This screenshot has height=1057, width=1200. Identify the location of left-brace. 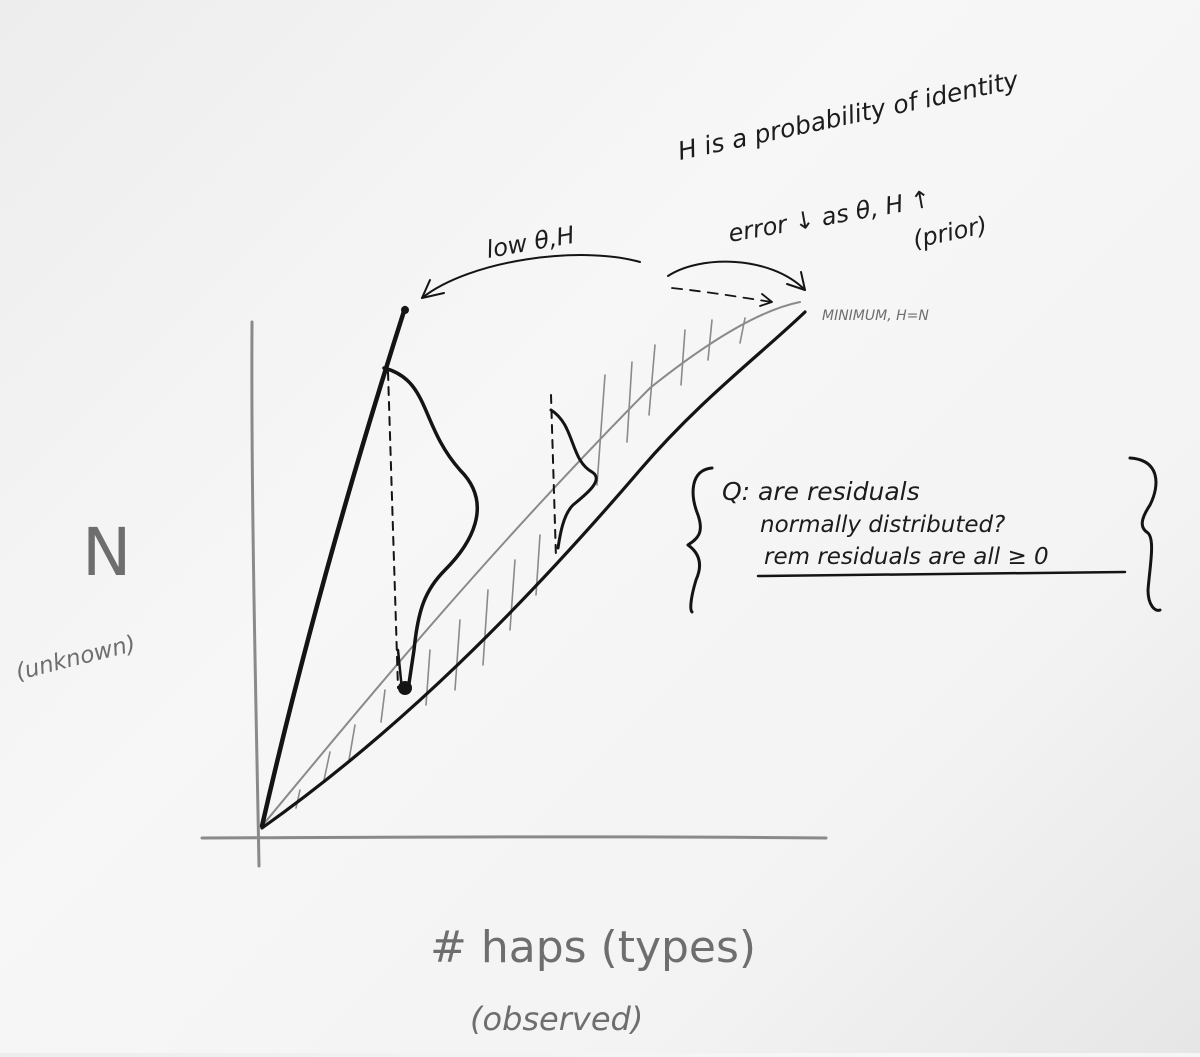
(700, 540).